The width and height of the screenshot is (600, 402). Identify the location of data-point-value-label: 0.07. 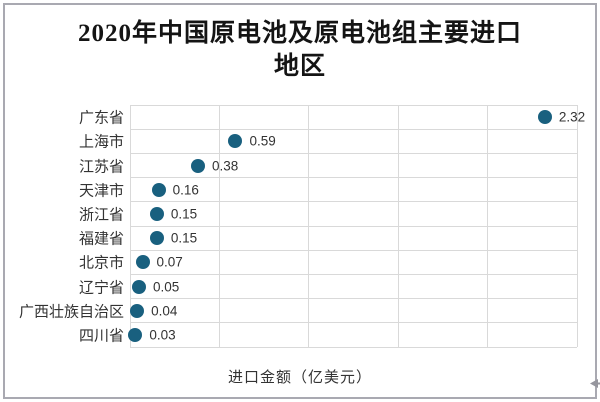
(169, 262).